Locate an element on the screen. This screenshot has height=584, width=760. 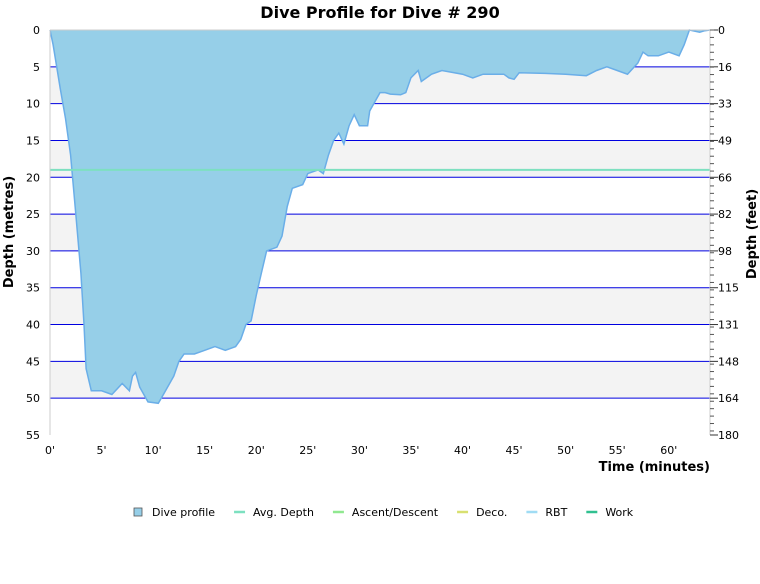
legend-swatch-dive-profile is located at coordinates (138, 512).